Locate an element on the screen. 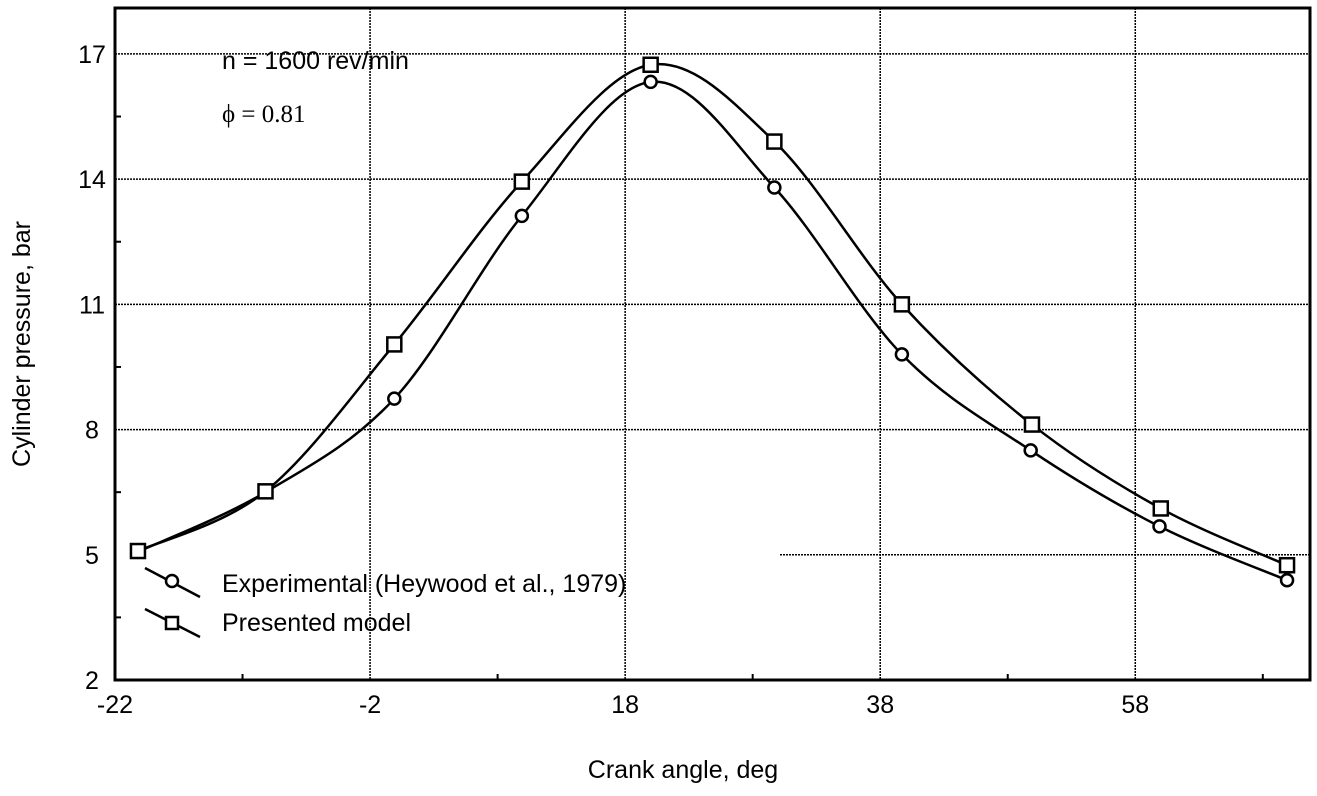  annotation-equivalence-ratio: ϕ = 0.81 is located at coordinates (264, 114).